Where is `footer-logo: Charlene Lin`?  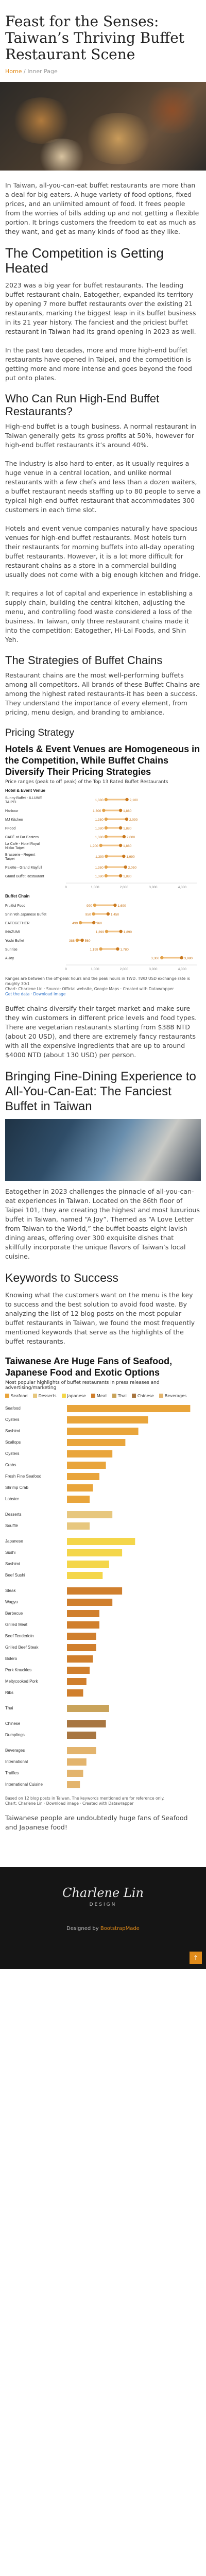
footer-logo: Charlene Lin is located at coordinates (103, 1893).